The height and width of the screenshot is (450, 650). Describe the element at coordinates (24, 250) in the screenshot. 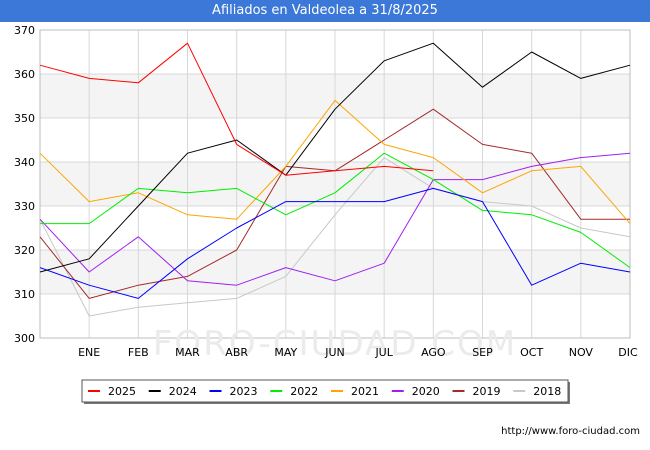

I see `y-tick-label: 320` at that location.